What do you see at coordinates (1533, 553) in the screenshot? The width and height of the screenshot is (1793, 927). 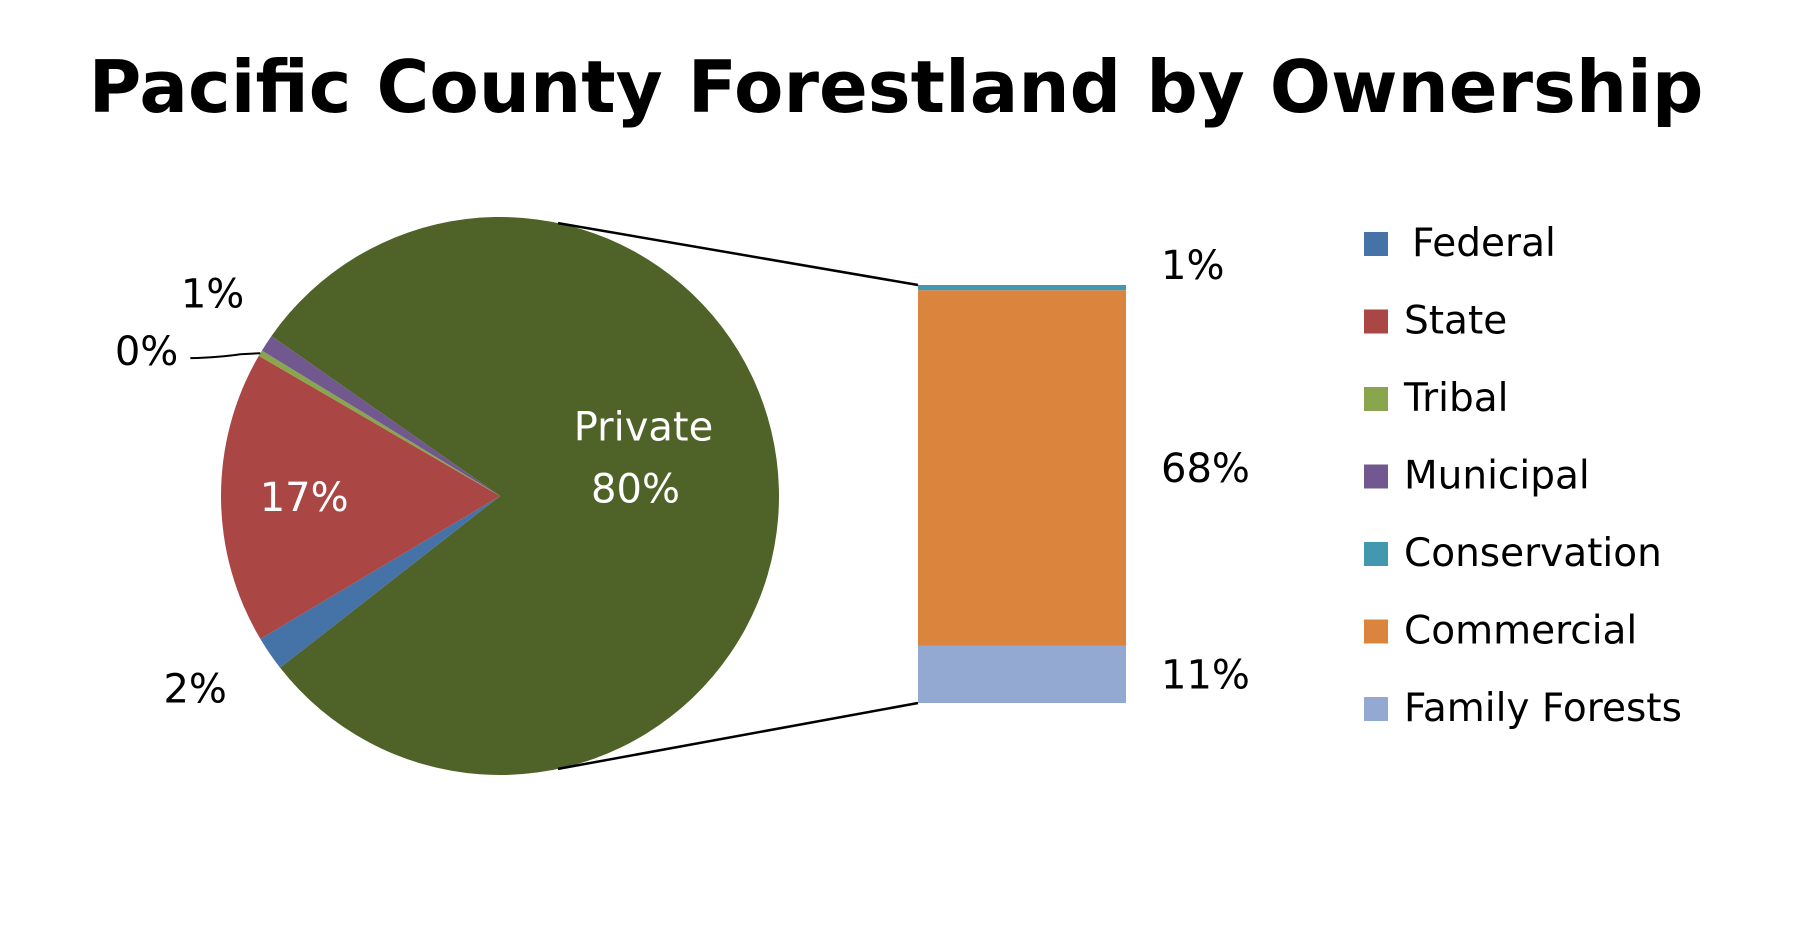 I see `legend-label-conservation: Conservation` at bounding box center [1533, 553].